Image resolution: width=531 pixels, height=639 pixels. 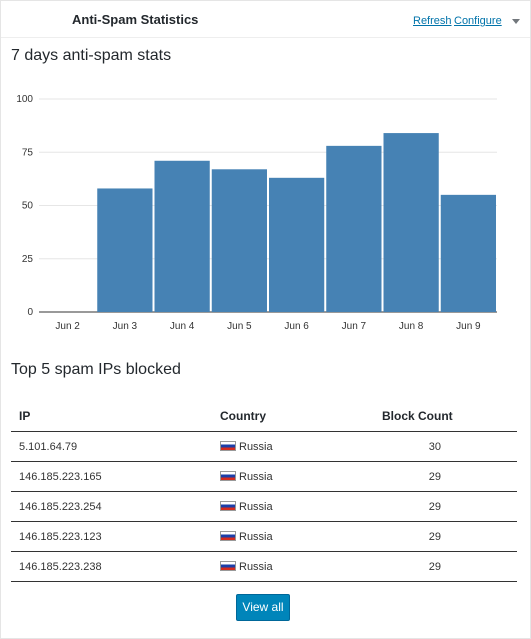 What do you see at coordinates (111, 566) in the screenshot?
I see `ip-cell: 146.185.223.238` at bounding box center [111, 566].